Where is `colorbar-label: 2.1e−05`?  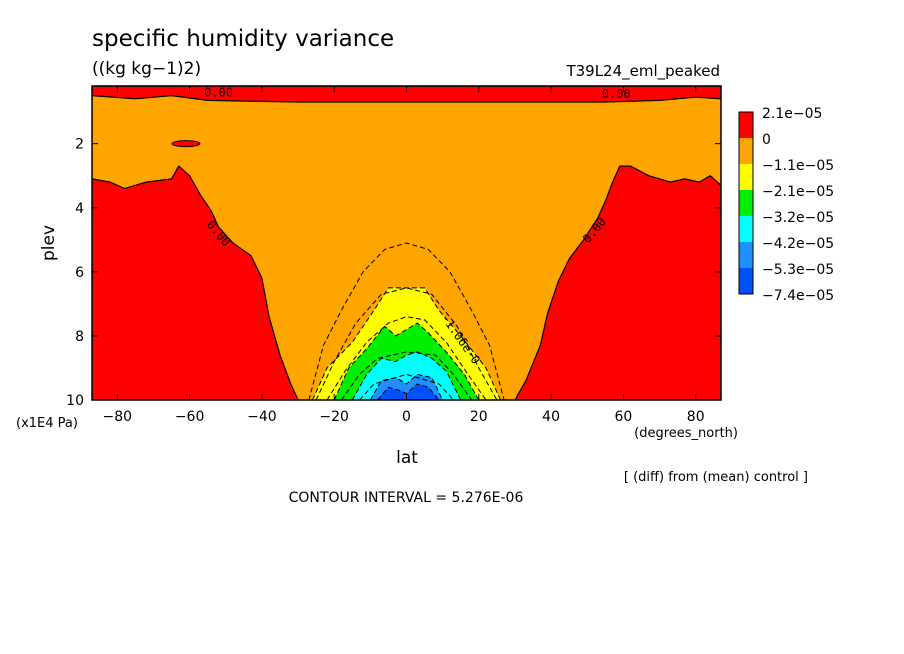 colorbar-label: 2.1e−05 is located at coordinates (792, 114).